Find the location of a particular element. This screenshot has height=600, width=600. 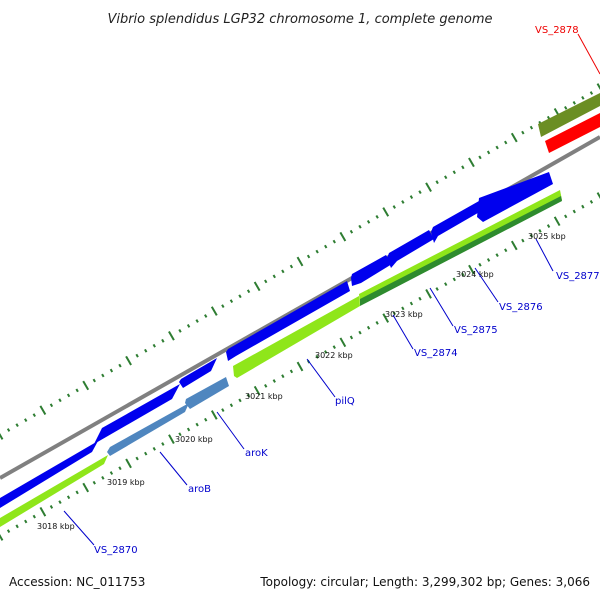

gene-feature-vs2870 is located at coordinates (54, 491).